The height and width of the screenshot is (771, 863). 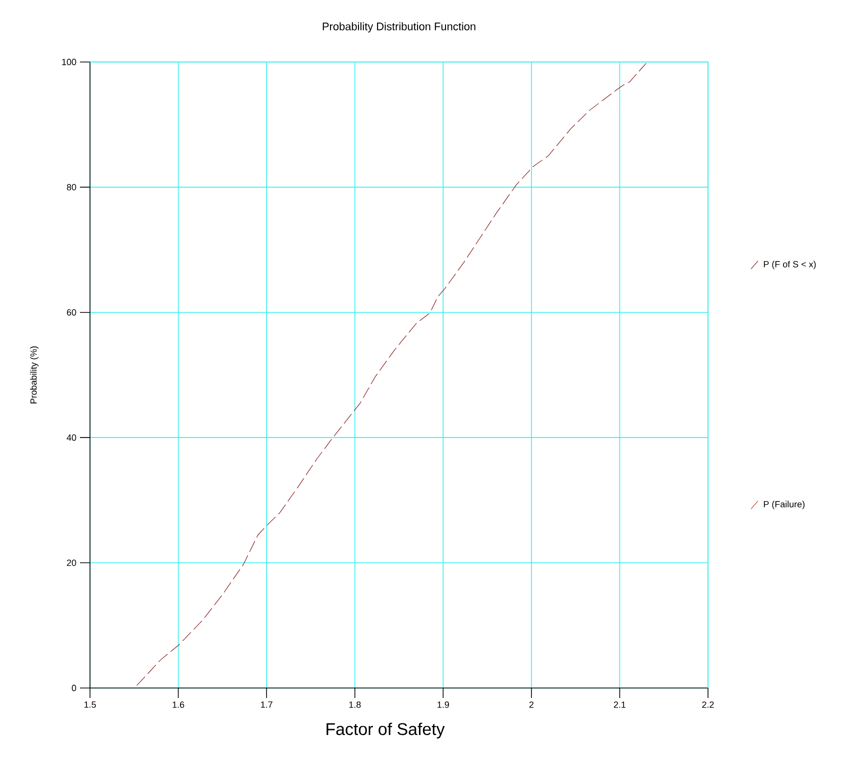 What do you see at coordinates (385, 730) in the screenshot?
I see `x-axis-title: Factor of Safety` at bounding box center [385, 730].